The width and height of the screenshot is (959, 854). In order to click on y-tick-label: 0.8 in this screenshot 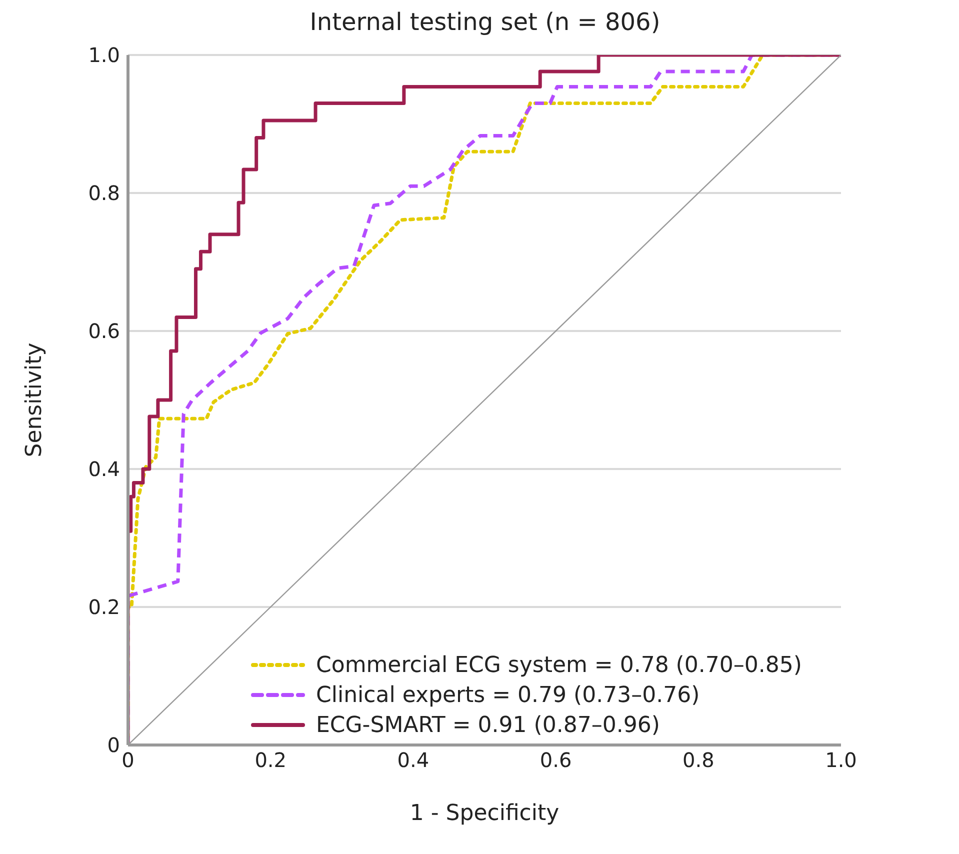, I will do `click(104, 193)`.